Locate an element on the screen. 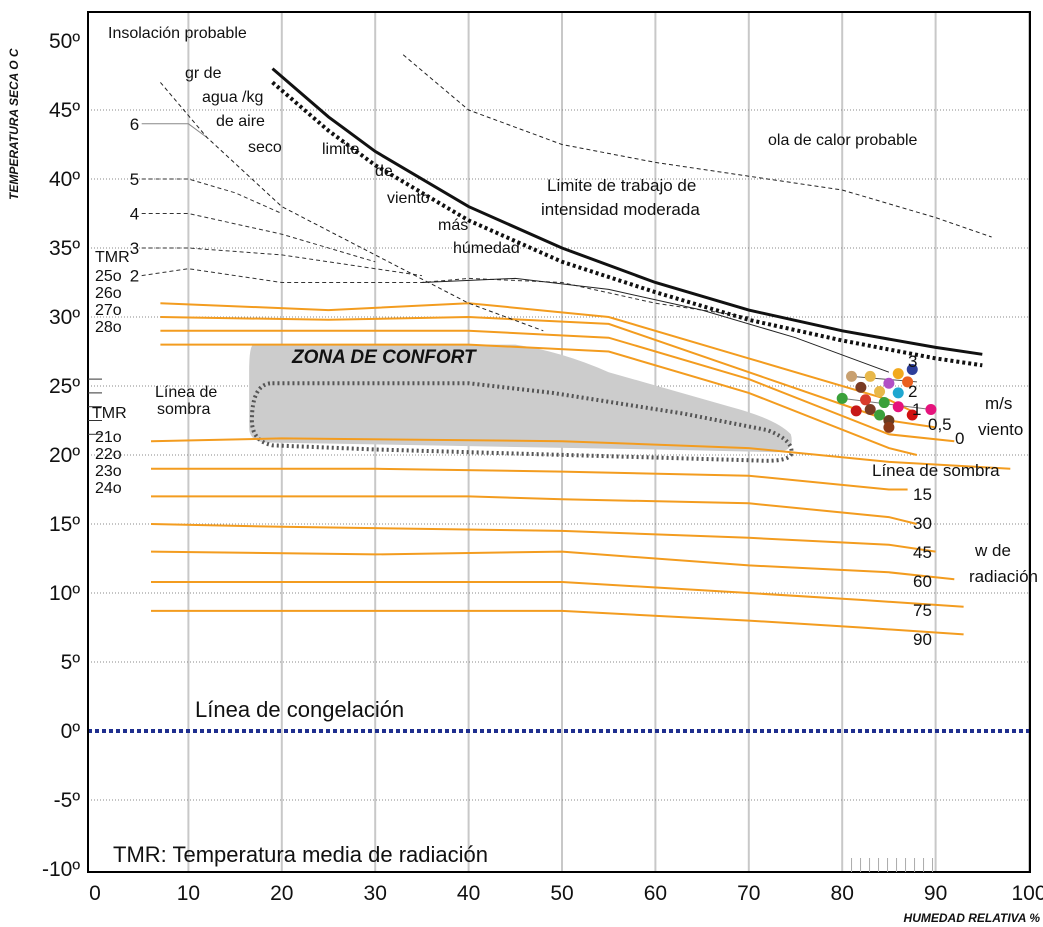  radiation-label: 30 is located at coordinates (922, 523).